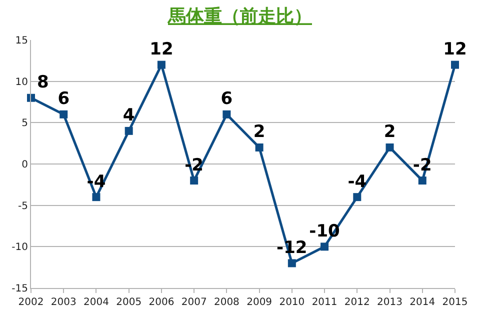  What do you see at coordinates (161, 302) in the screenshot?
I see `x-tick-label: 2006` at bounding box center [161, 302].